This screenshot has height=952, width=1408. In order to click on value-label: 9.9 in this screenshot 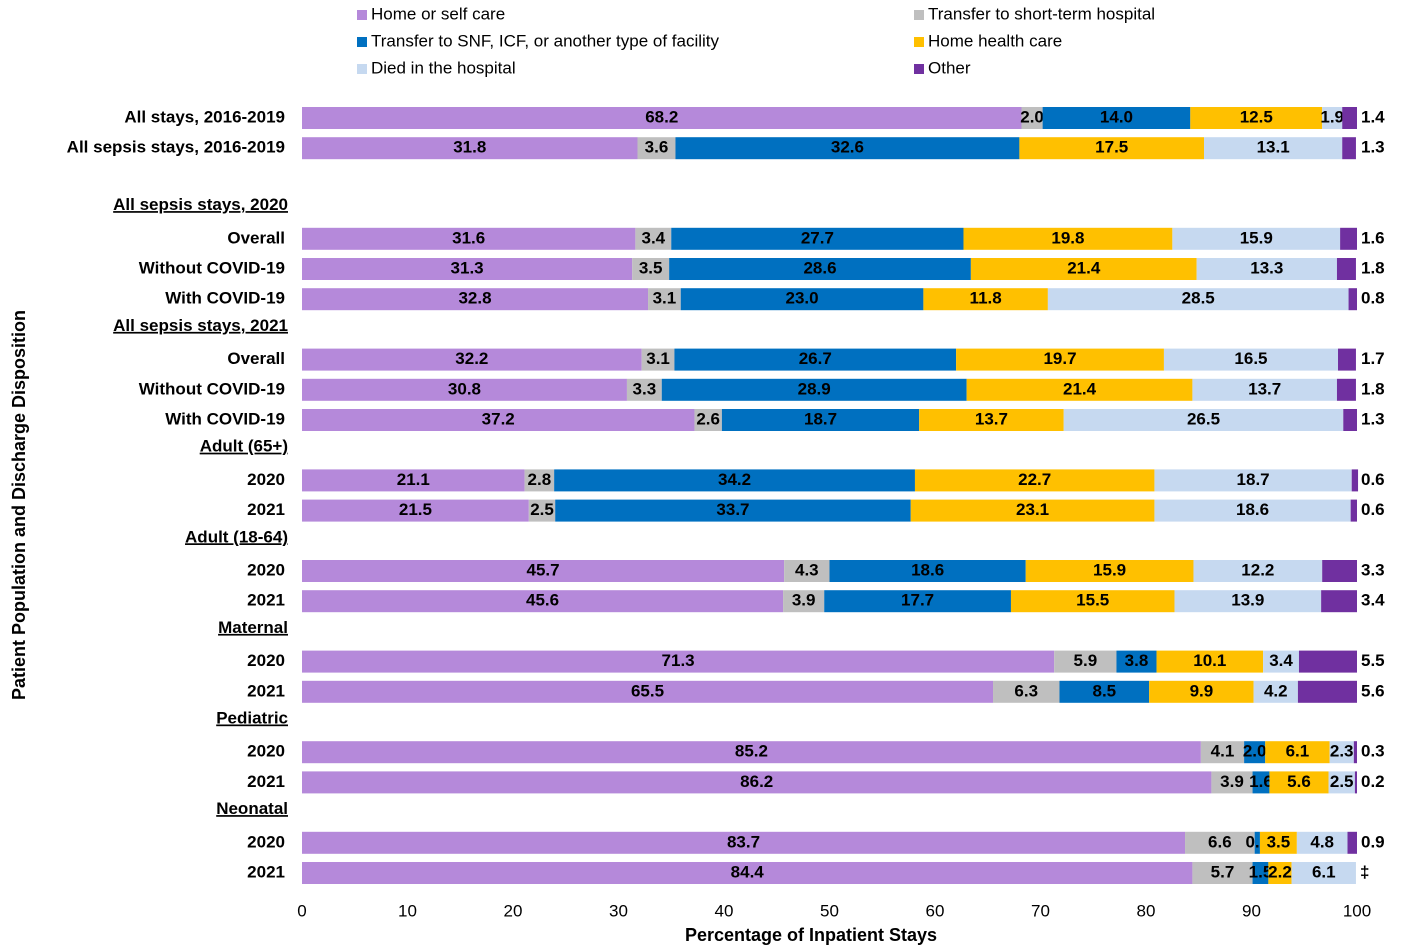, I will do `click(1202, 690)`.